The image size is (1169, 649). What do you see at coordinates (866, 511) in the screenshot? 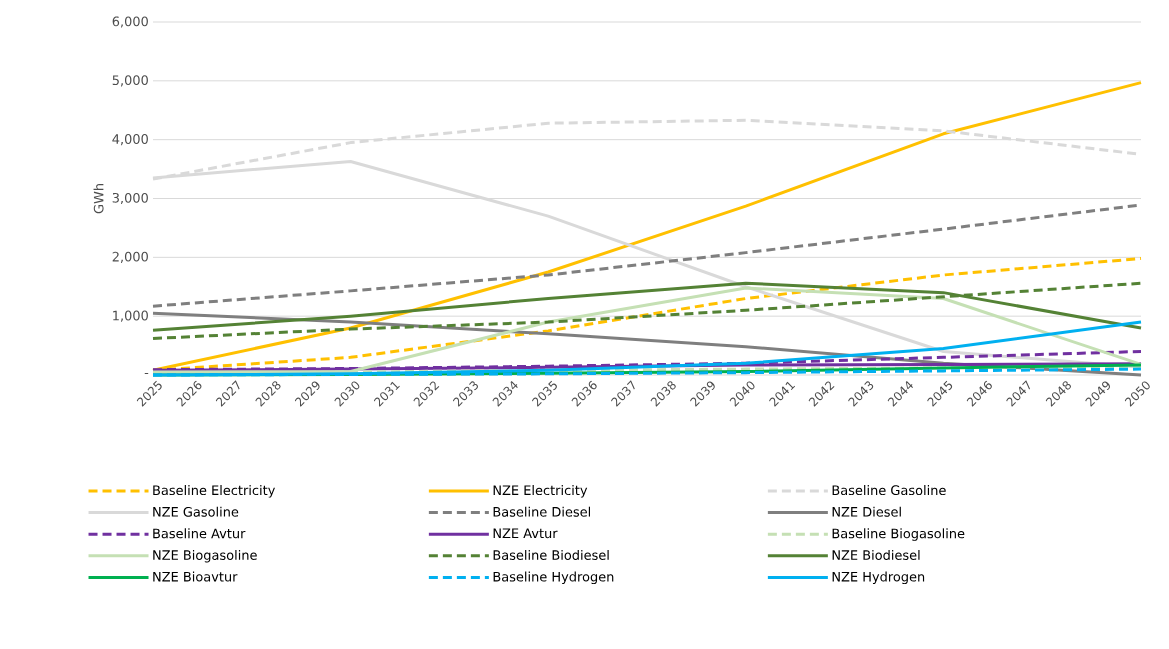
I see `legend-label: NZE Diesel` at bounding box center [866, 511].